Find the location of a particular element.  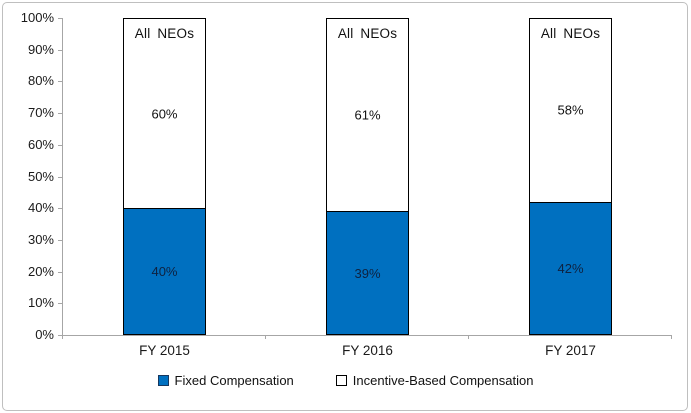

y-axis-tick-label: 30% is located at coordinates (40, 239).